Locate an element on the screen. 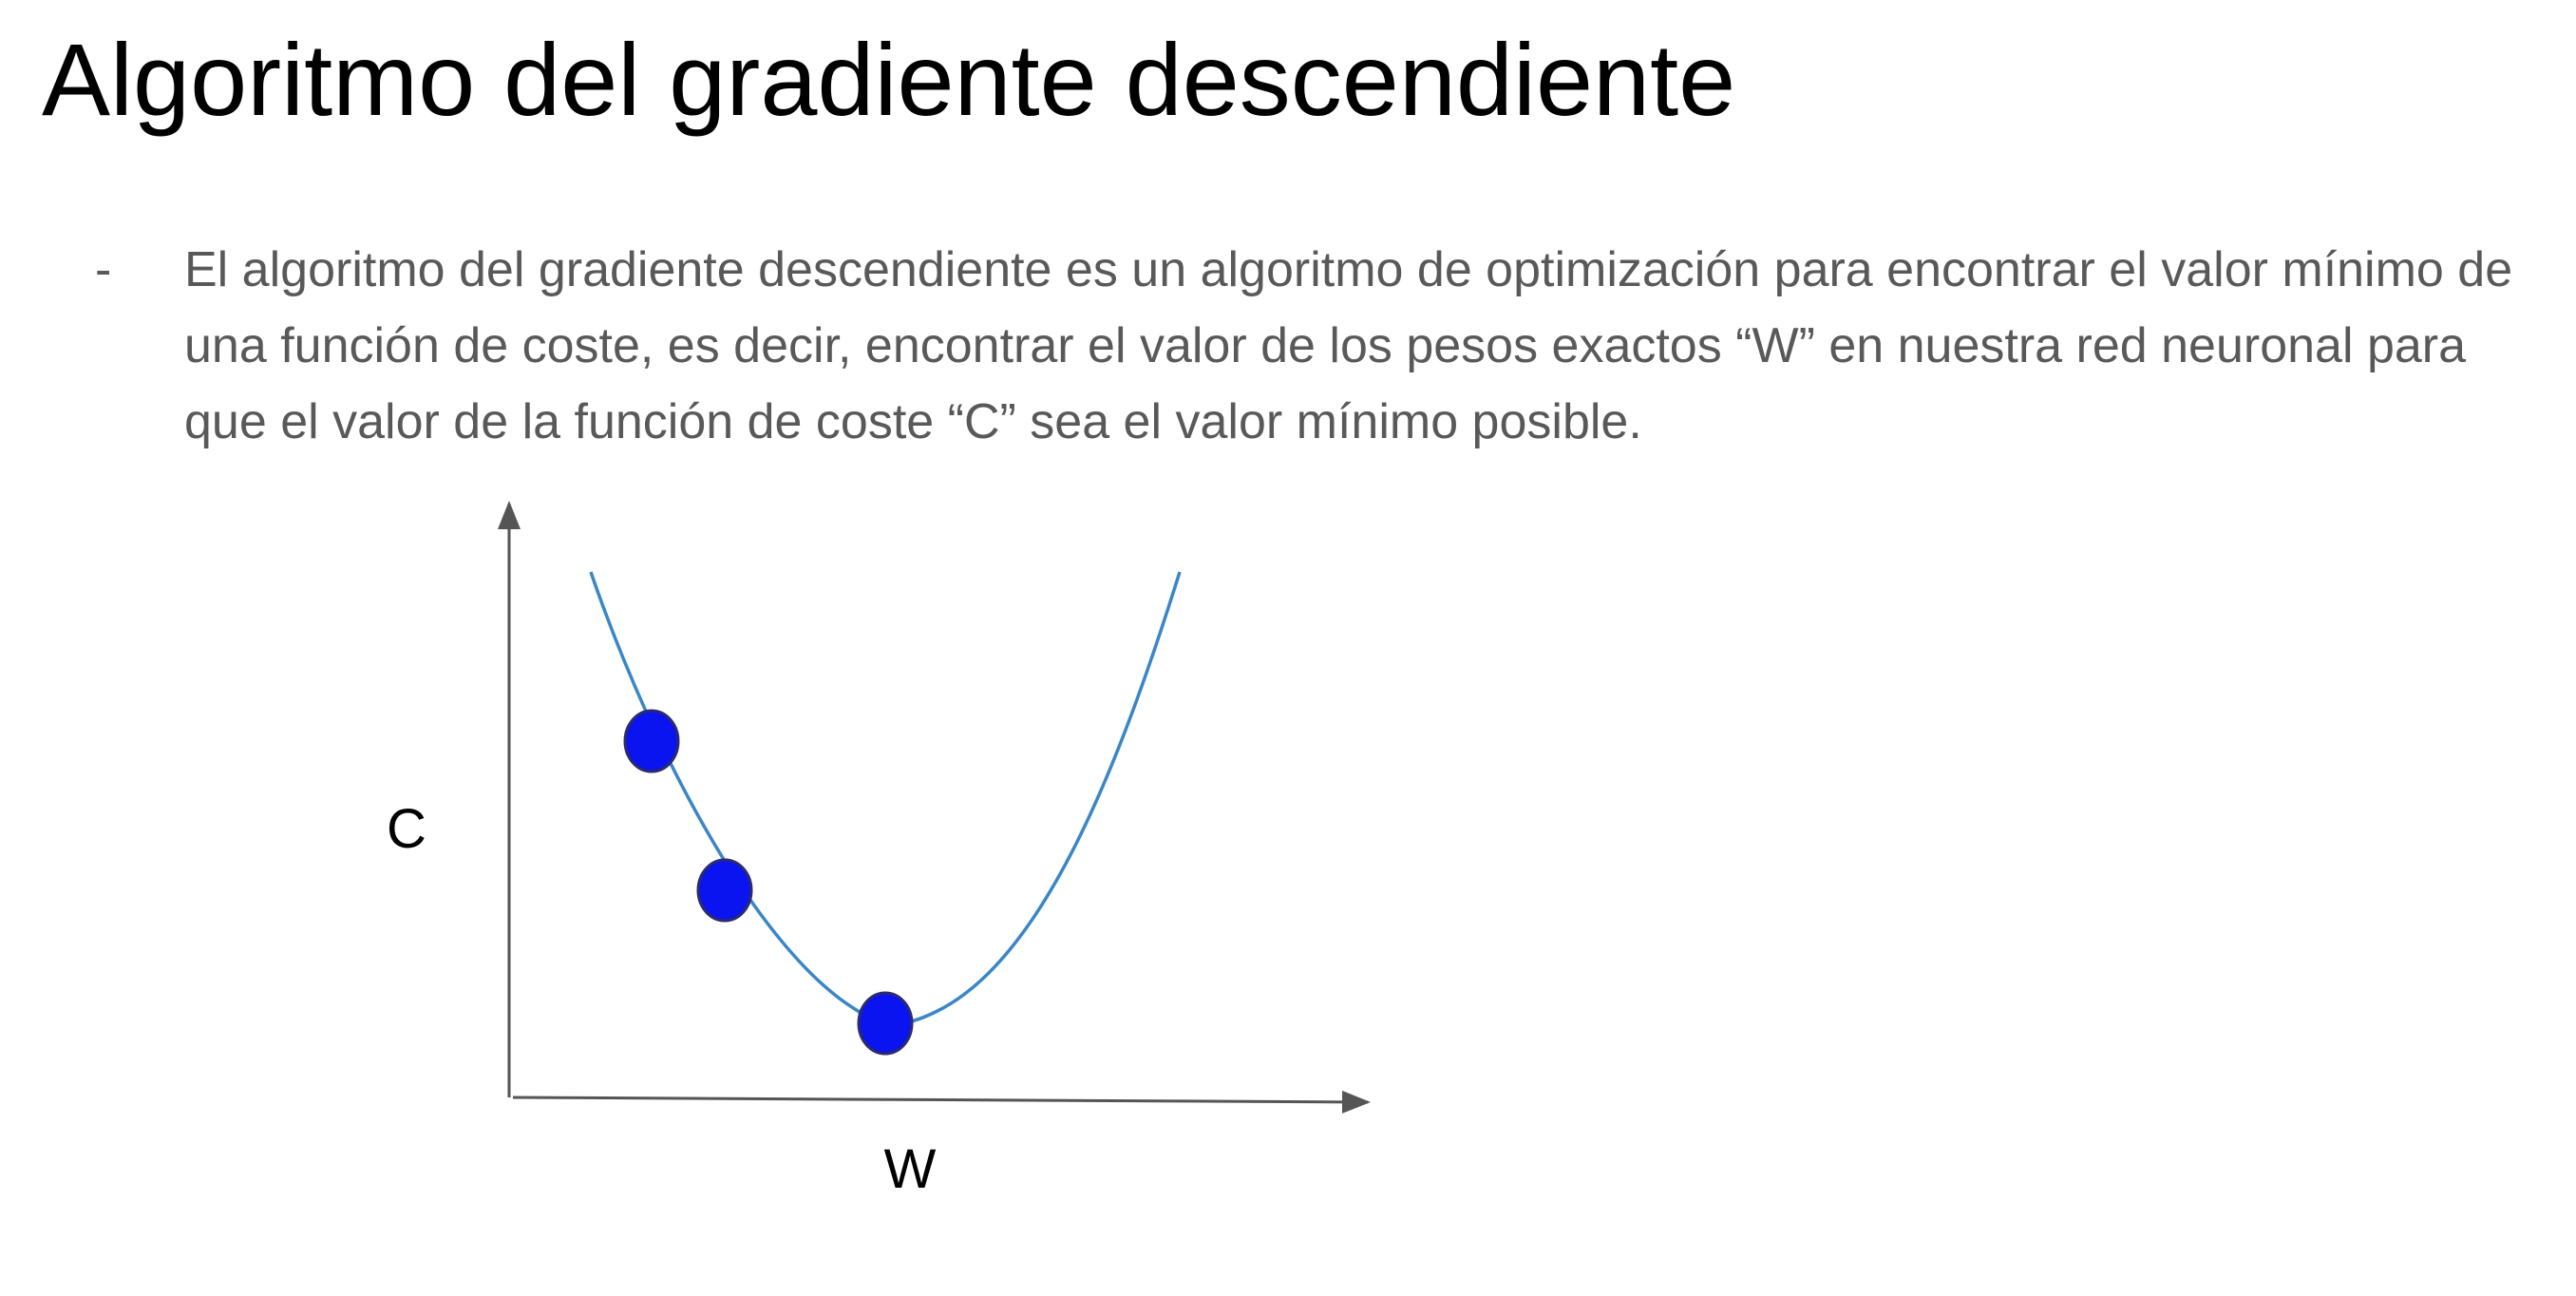  x-axis is located at coordinates (941, 1102).